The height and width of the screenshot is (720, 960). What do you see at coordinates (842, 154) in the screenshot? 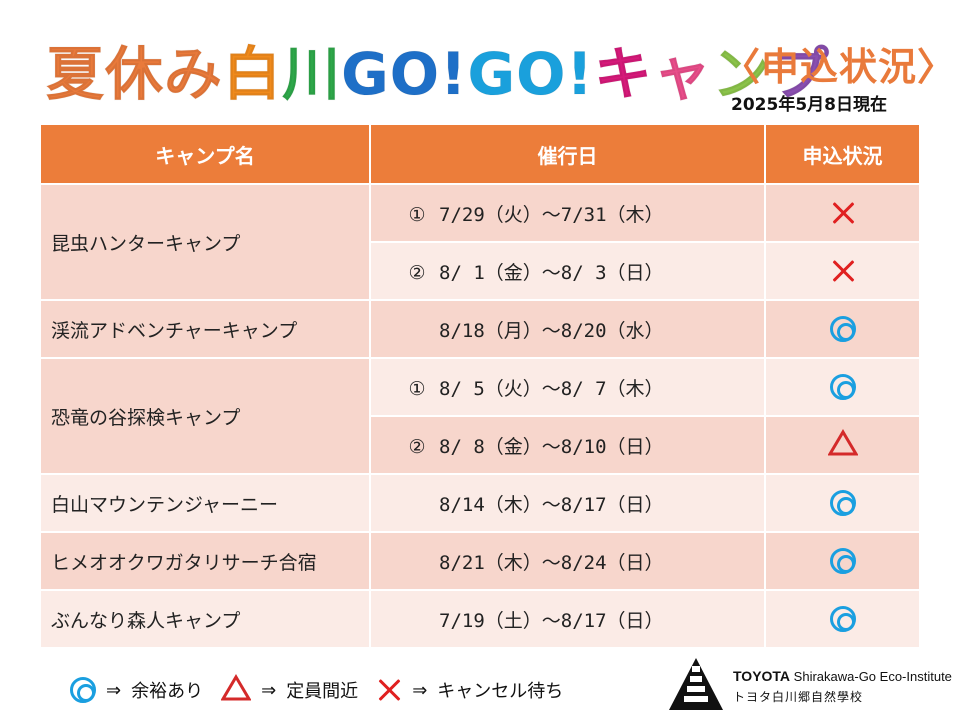
I see `header-status: 申込状況` at bounding box center [842, 154].